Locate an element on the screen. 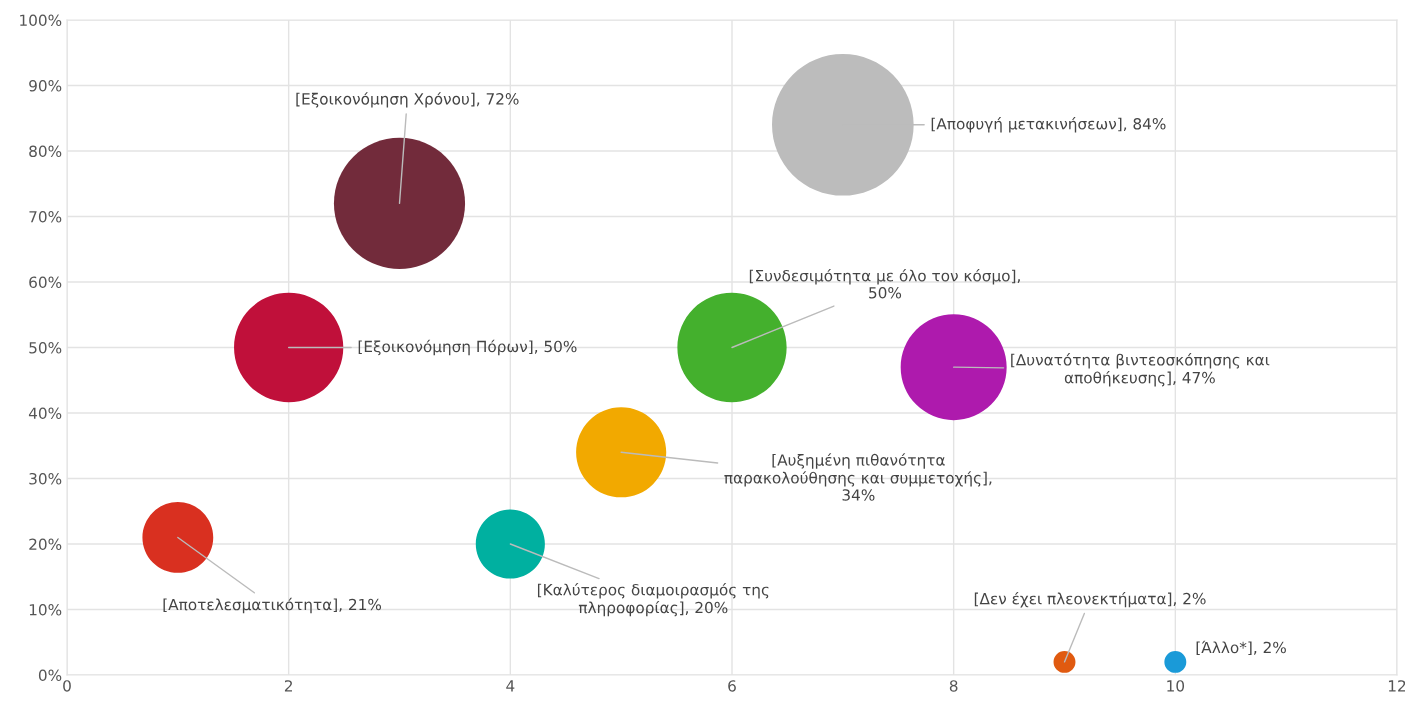  y-tick-label: 80% is located at coordinates (45, 151).